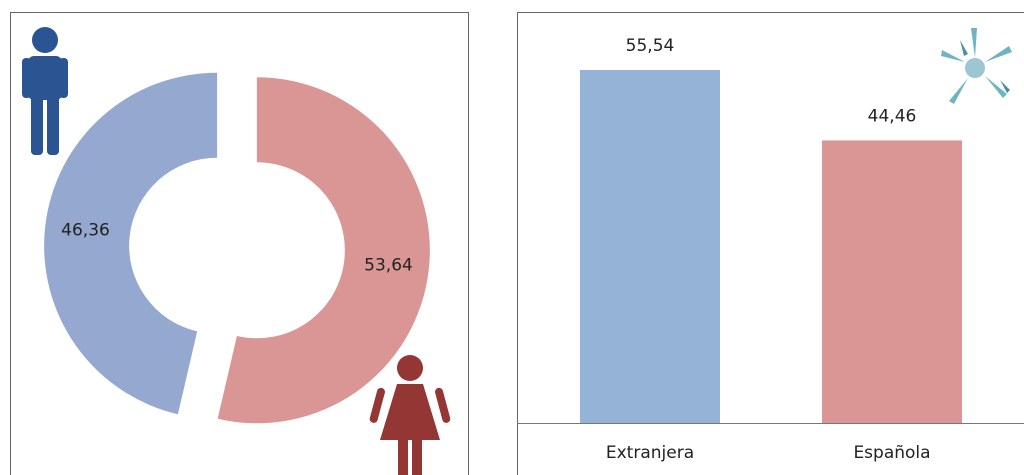 Image resolution: width=1024 pixels, height=475 pixels. What do you see at coordinates (891, 453) in the screenshot?
I see `x-tick-label: Española` at bounding box center [891, 453].